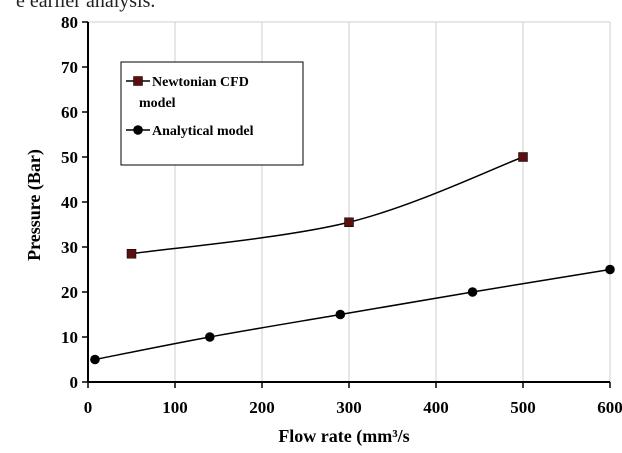  Describe the element at coordinates (69, 292) in the screenshot. I see `y-tick-label-20: 20` at that location.